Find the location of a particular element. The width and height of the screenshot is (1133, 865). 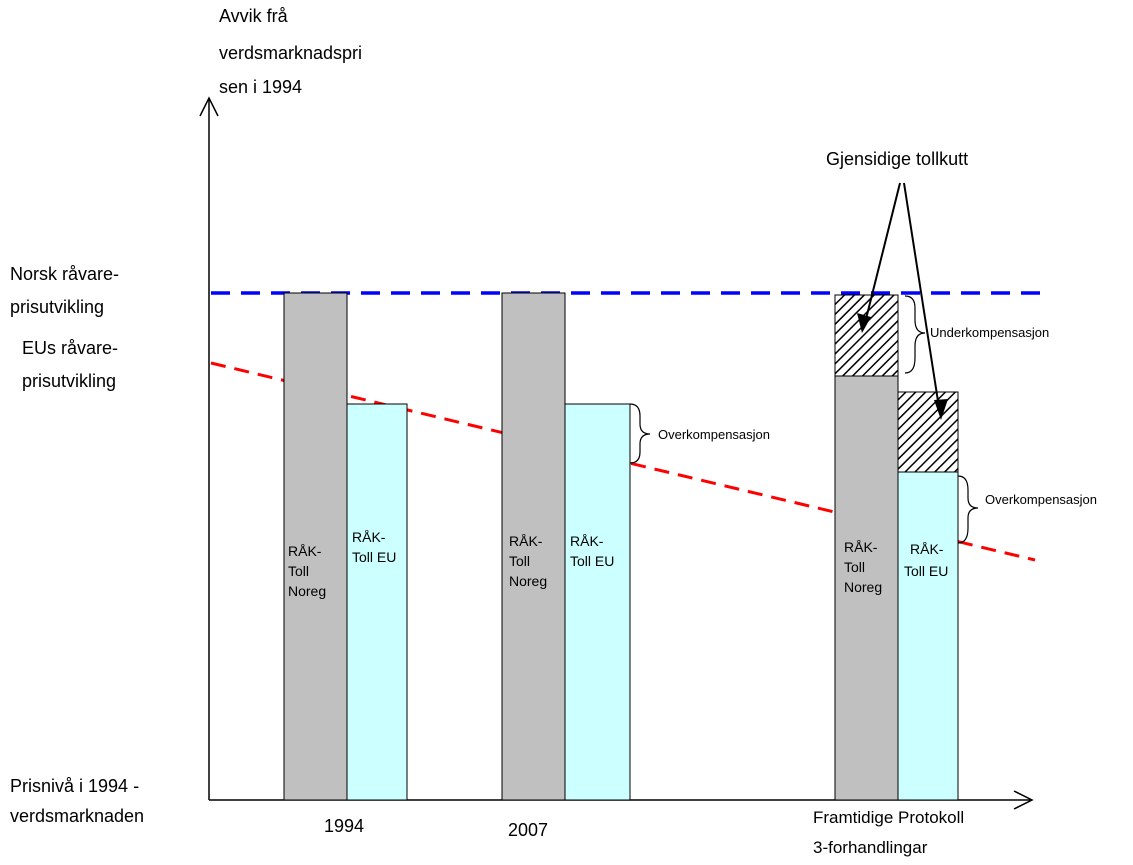

bar-eu-future is located at coordinates (928, 636).